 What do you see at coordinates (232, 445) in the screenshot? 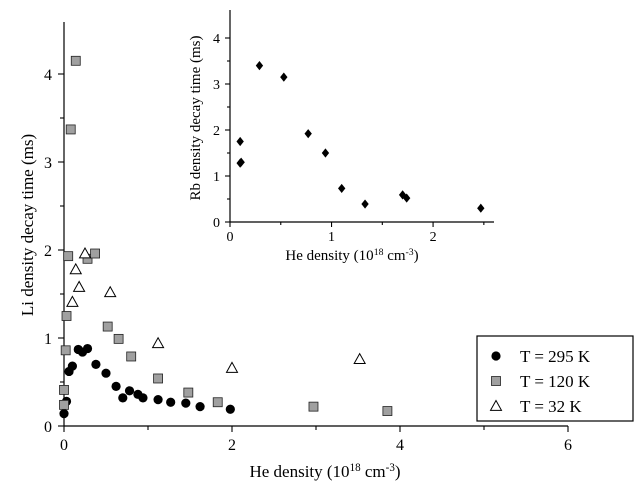
I see `main-x-tick-label: 2` at bounding box center [232, 445].